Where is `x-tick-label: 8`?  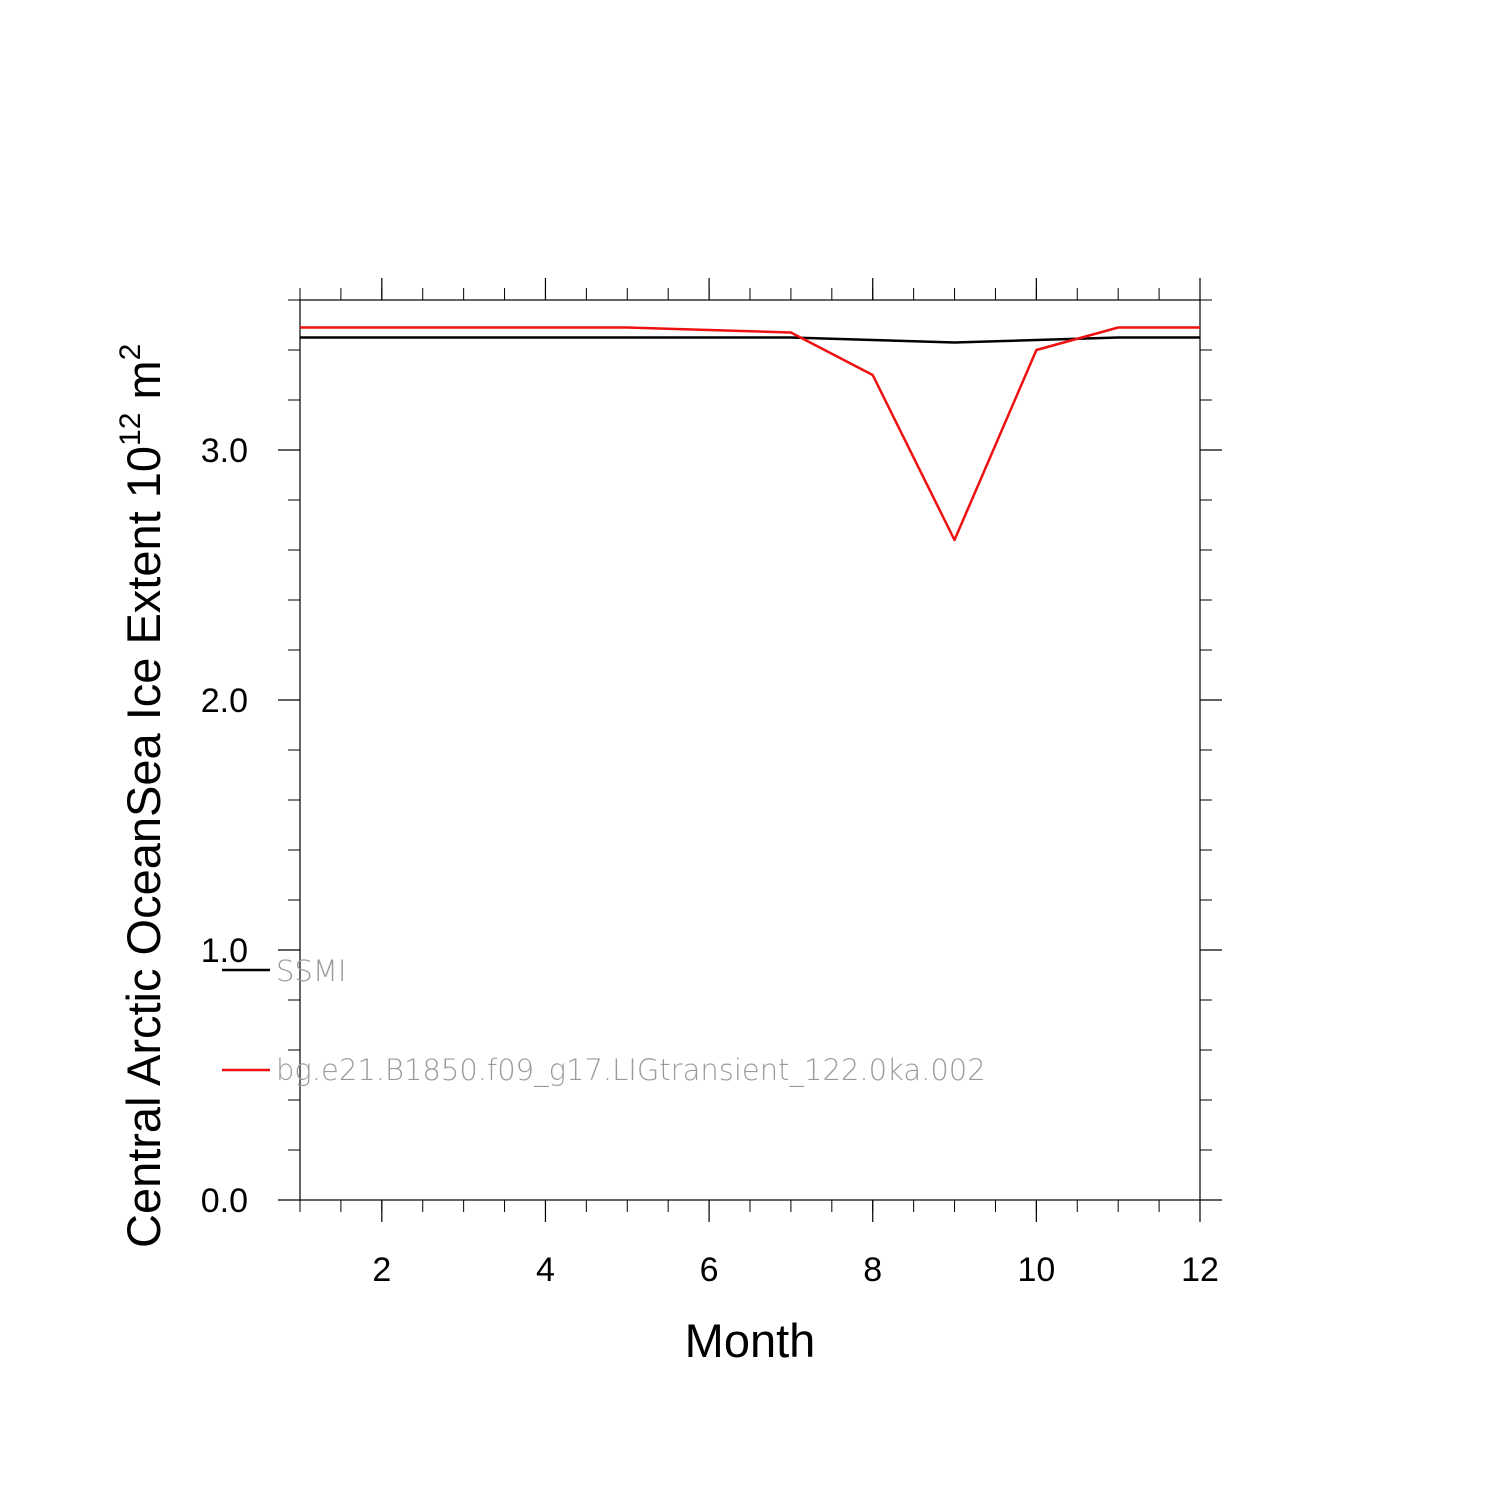 x-tick-label: 8 is located at coordinates (872, 1270).